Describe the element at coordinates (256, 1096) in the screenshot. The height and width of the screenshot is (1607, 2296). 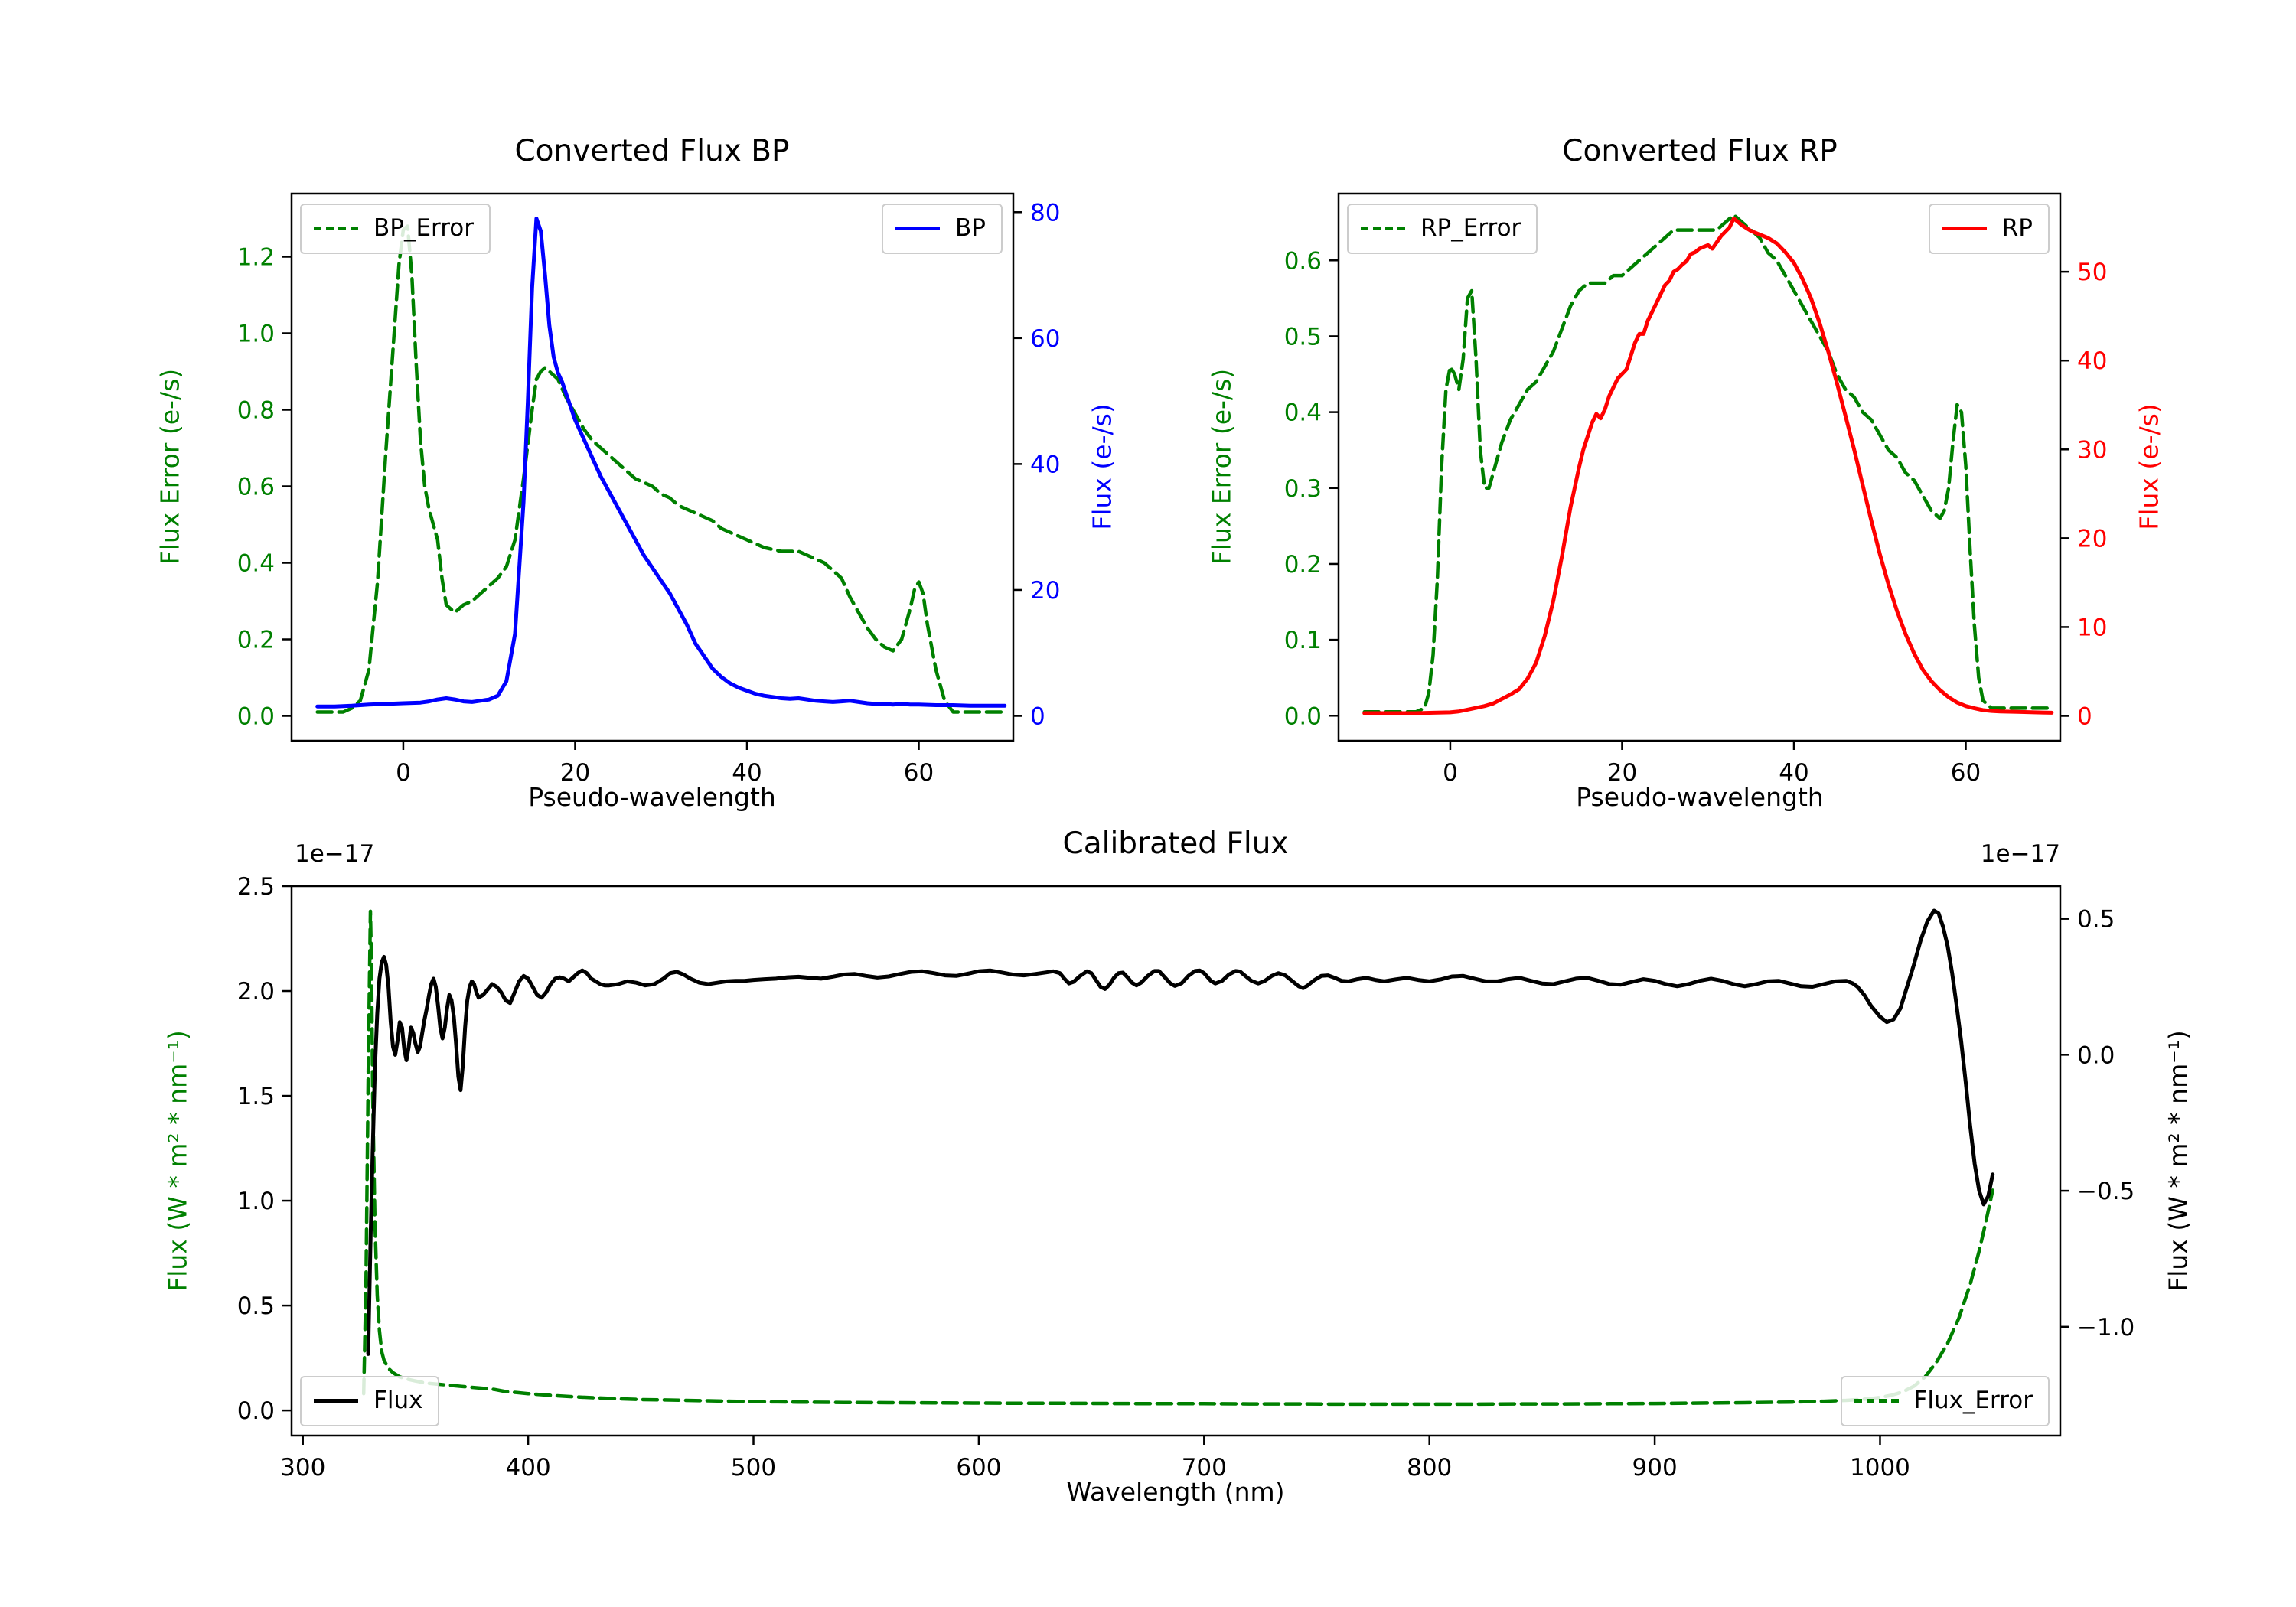
I see `cal-left-y-tick-label: 1.5` at that location.